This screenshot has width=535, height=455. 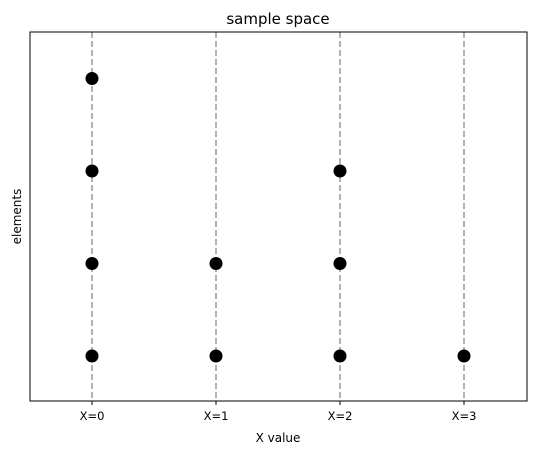 What do you see at coordinates (464, 416) in the screenshot?
I see `x-tick-label-3: X=3` at bounding box center [464, 416].